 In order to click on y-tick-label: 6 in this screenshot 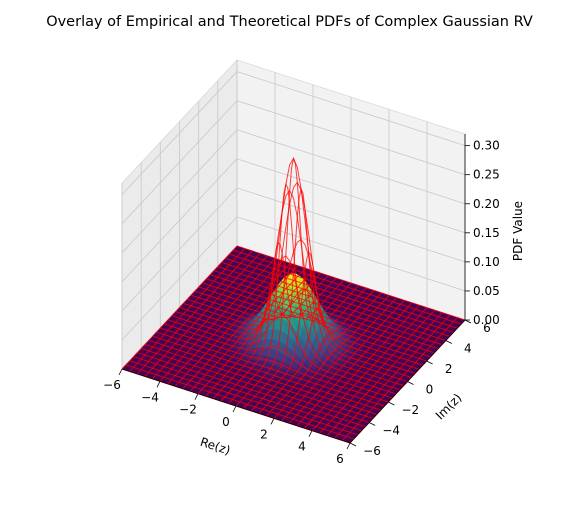, I will do `click(487, 328)`.